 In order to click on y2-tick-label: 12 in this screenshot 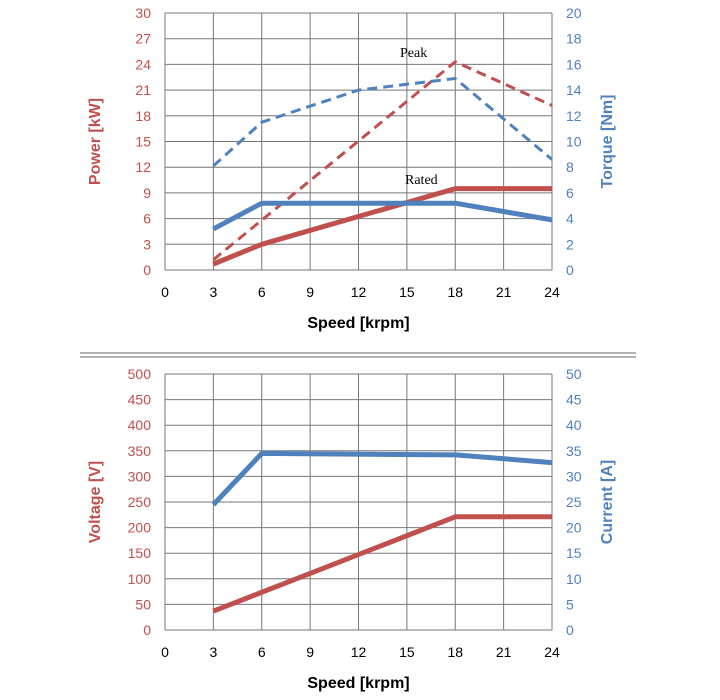, I will do `click(574, 116)`.